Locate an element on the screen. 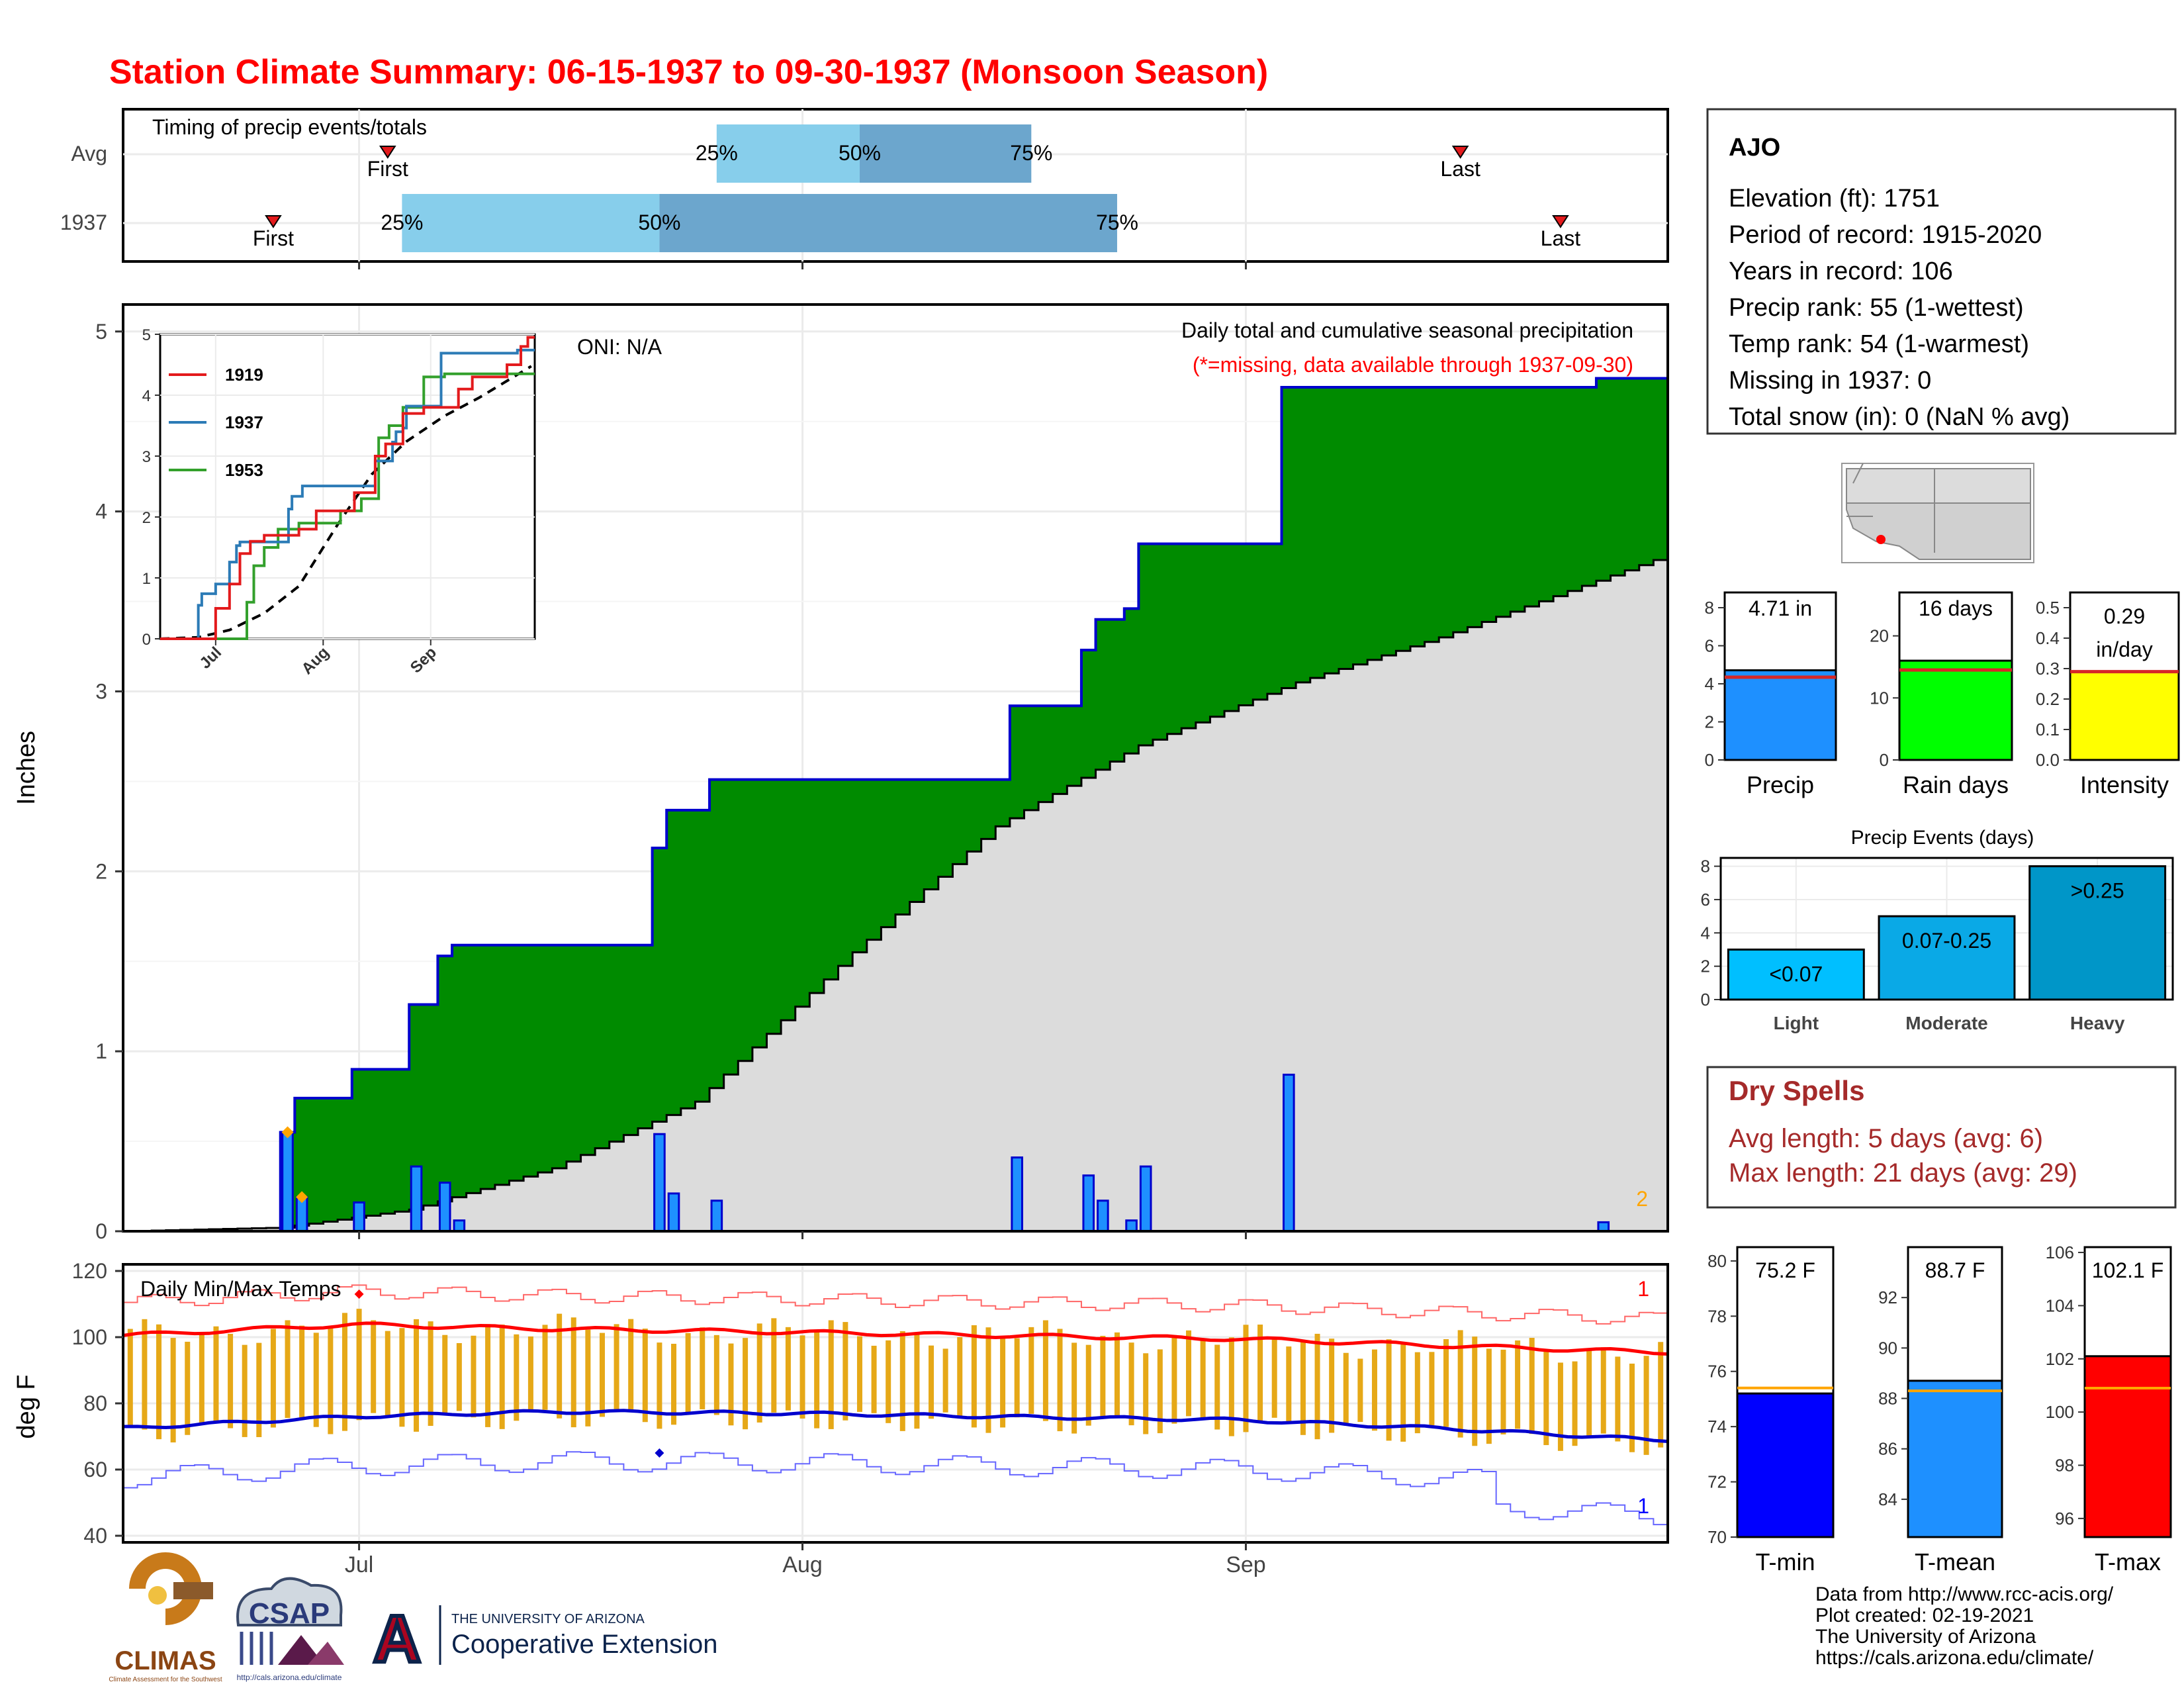 The width and height of the screenshot is (2184, 1688). oni-label: ONI: N/A is located at coordinates (619, 347).